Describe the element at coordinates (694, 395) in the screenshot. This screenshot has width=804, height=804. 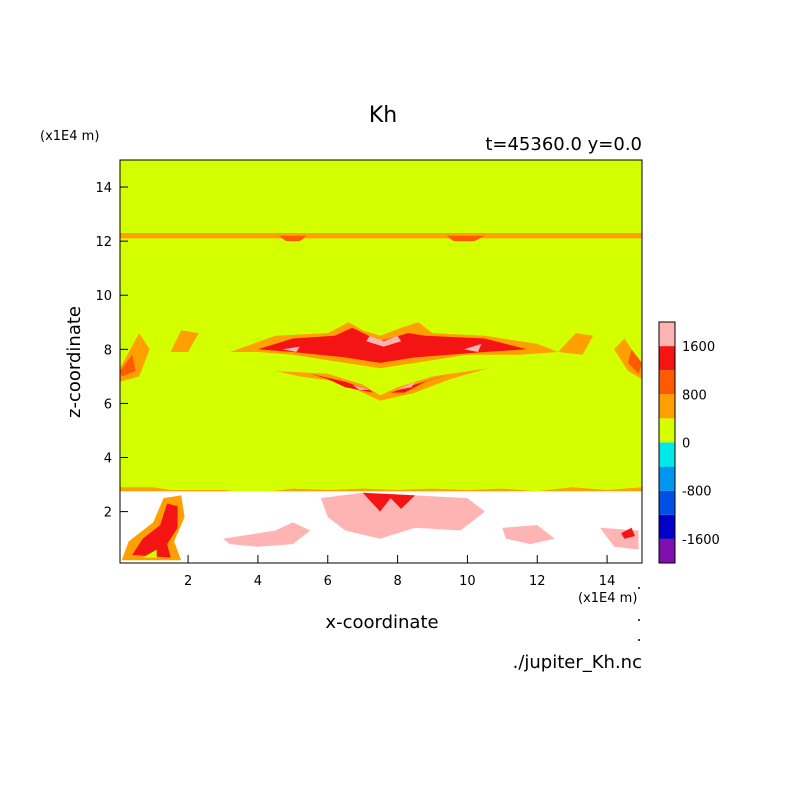
I see `colorbar-label: 800` at that location.